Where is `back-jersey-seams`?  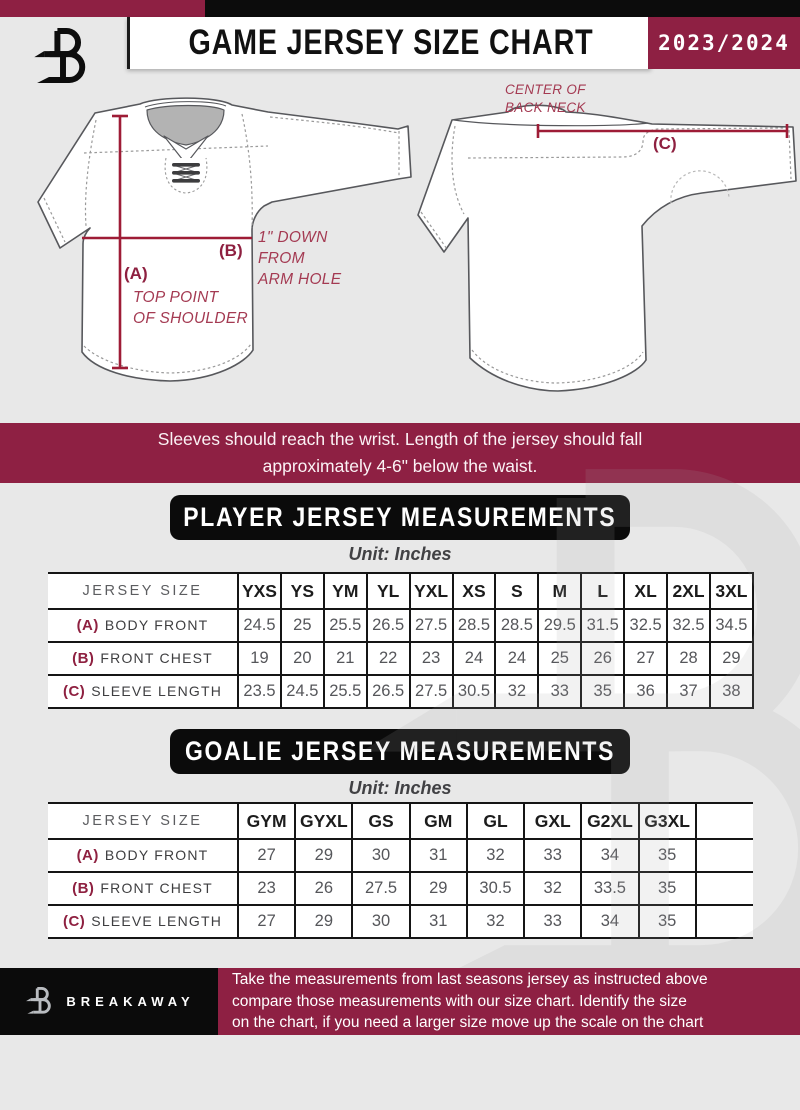
back-jersey-seams is located at coordinates (606, 254).